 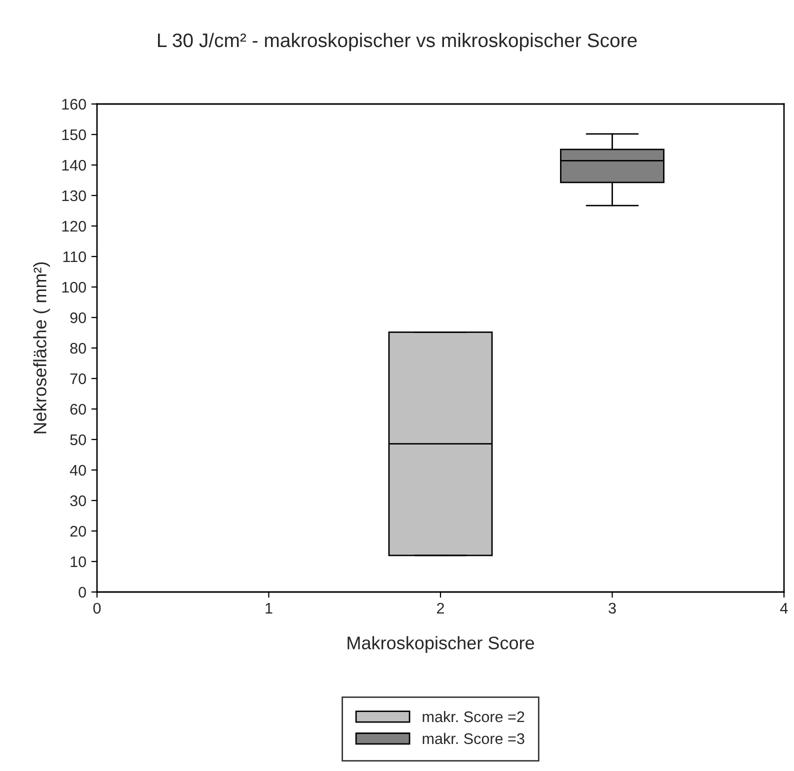 What do you see at coordinates (441, 644) in the screenshot?
I see `x-axis-title: Makroskopischer Score` at bounding box center [441, 644].